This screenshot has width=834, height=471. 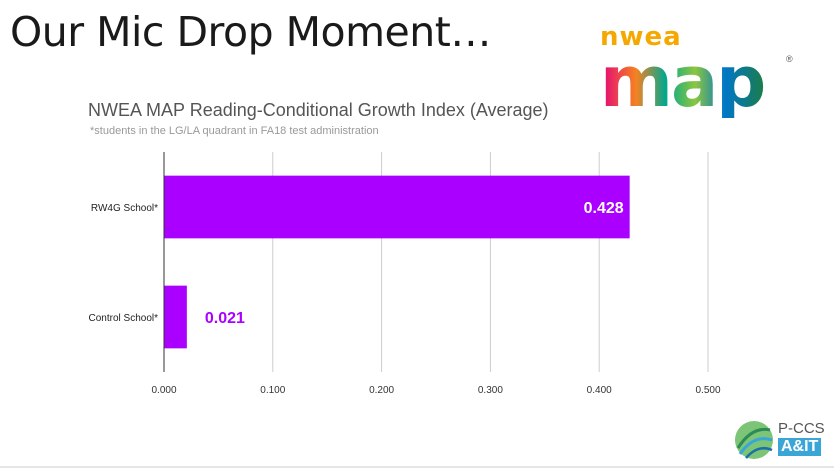 I want to click on x-tick-label: 0.100, so click(x=272, y=390).